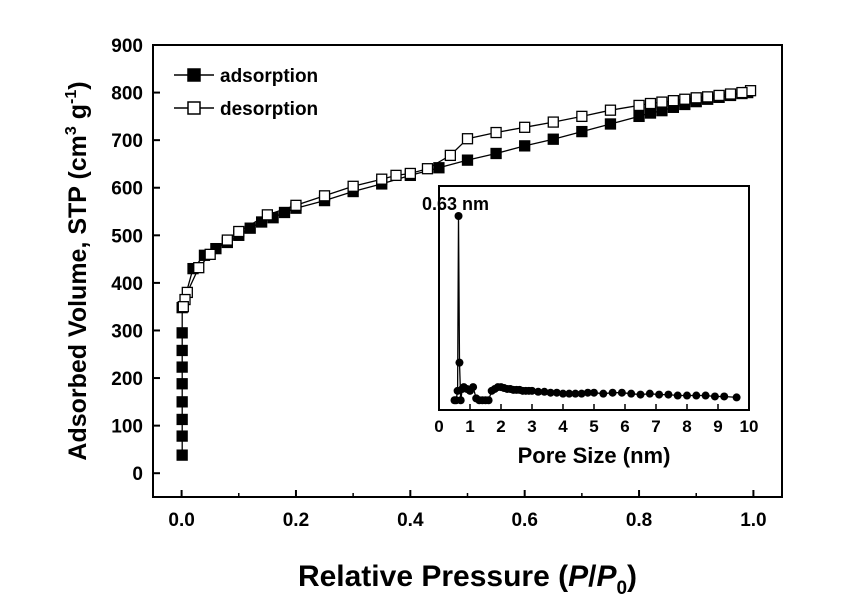  I want to click on legend-label-desorption: desorption, so click(269, 109).